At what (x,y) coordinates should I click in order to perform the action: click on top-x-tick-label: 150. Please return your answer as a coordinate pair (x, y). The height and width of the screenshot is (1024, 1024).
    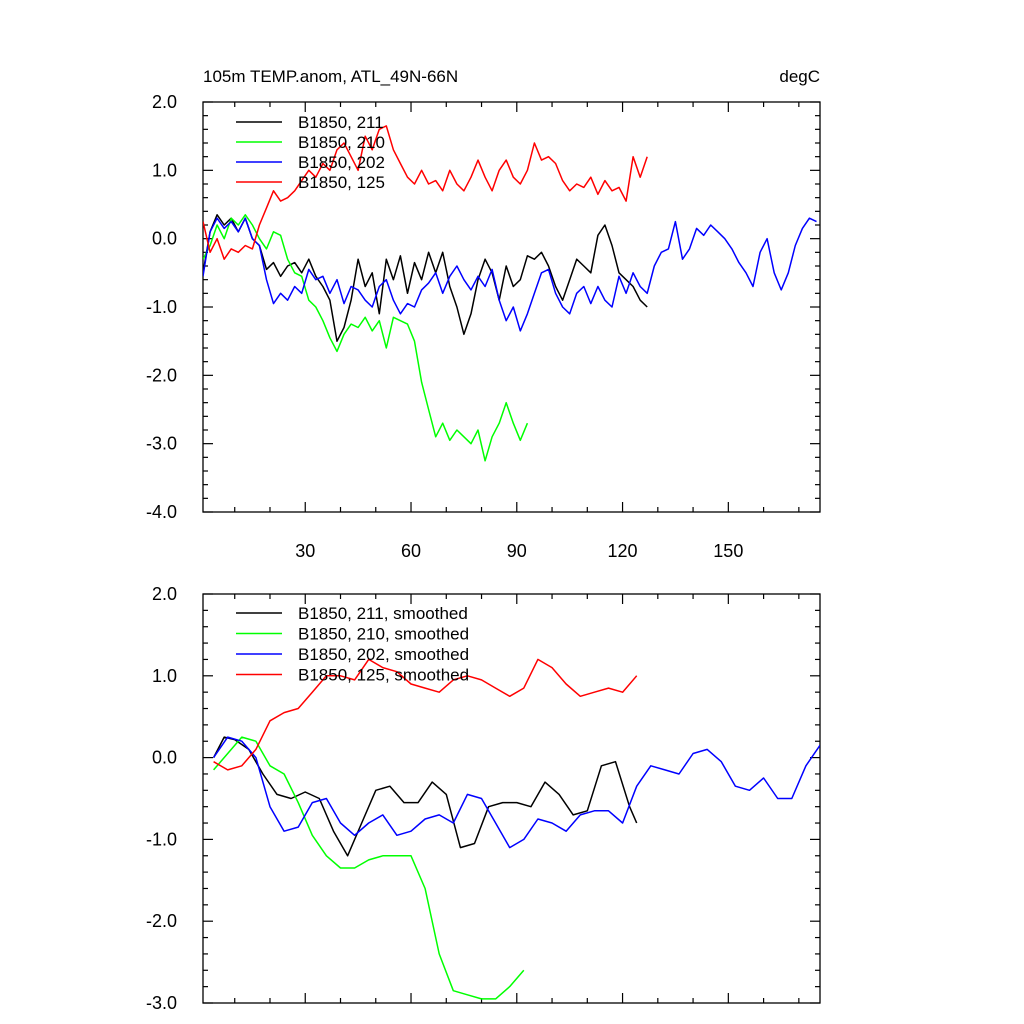
    Looking at the image, I should click on (728, 551).